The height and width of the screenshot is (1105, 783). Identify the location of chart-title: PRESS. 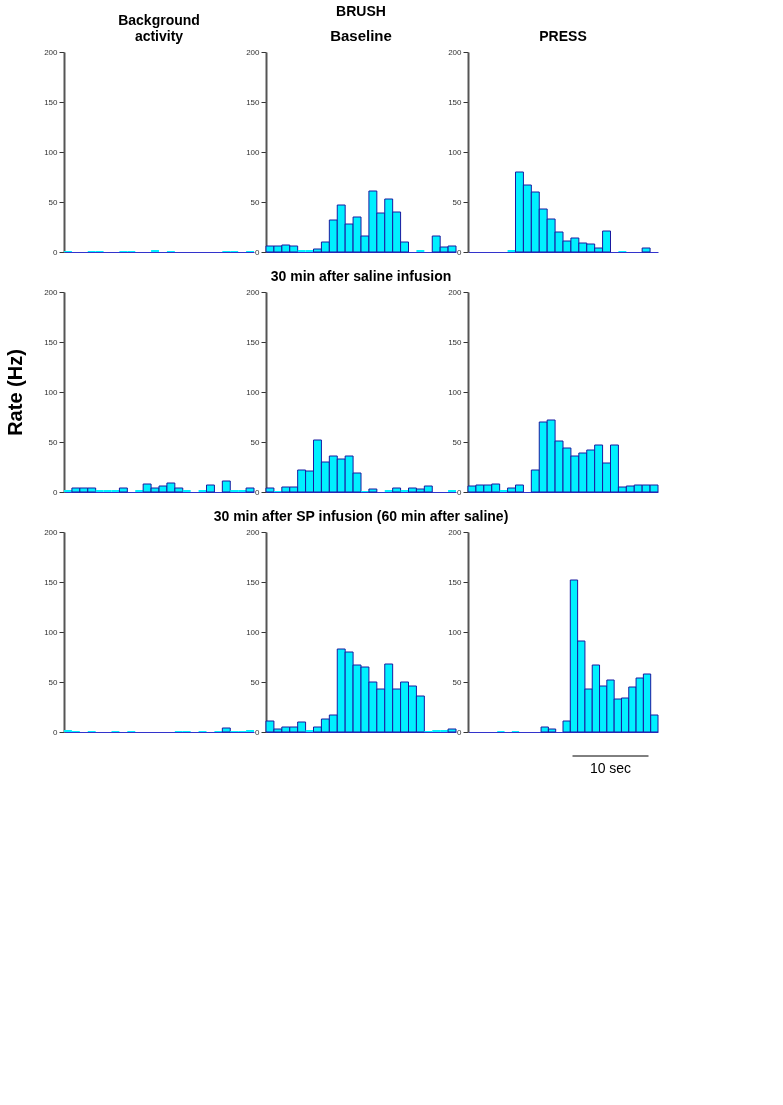
(563, 36).